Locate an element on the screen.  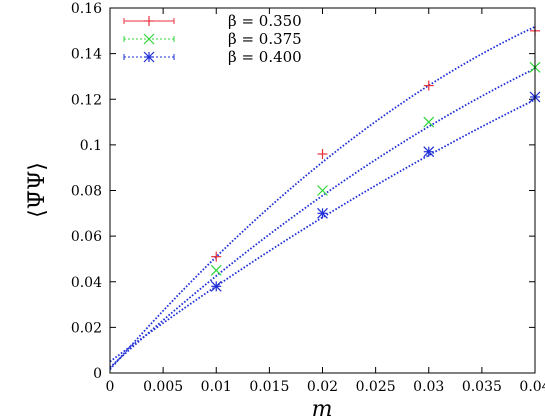
y-tick-label: 0.14 is located at coordinates (86, 55).